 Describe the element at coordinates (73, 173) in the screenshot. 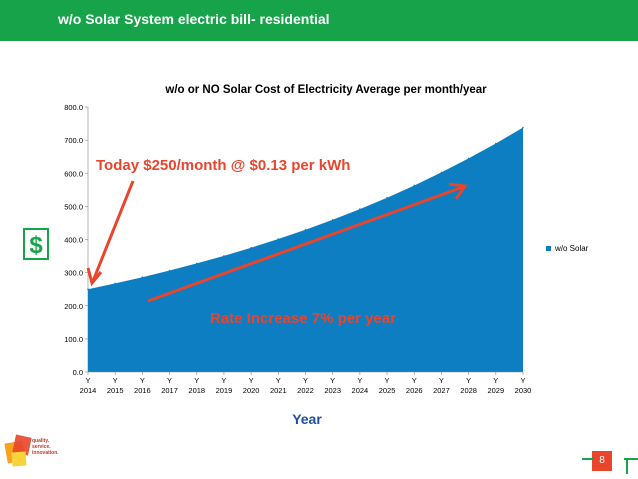

I see `y-tick-label: 600.0` at that location.